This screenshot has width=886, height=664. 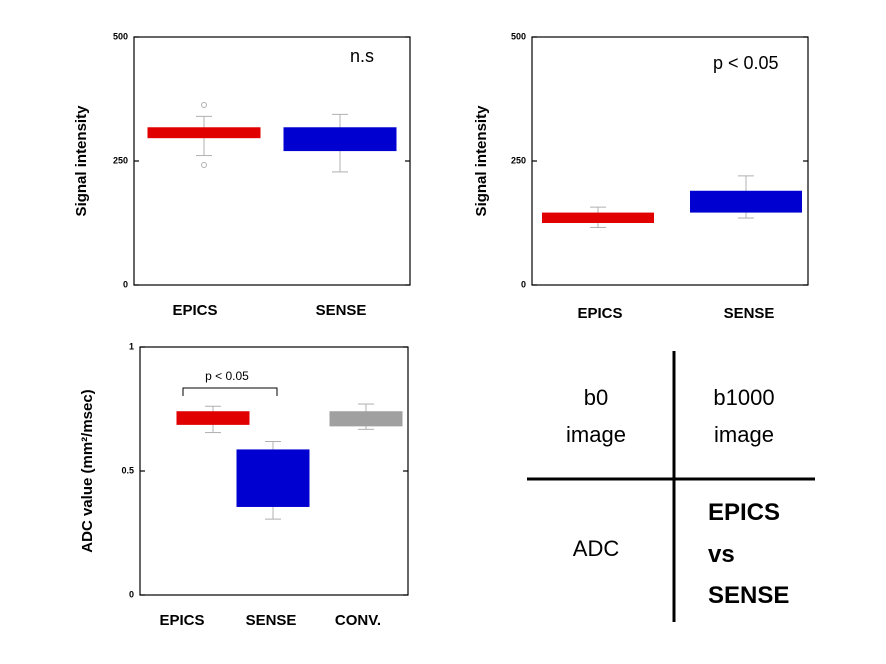 What do you see at coordinates (596, 434) in the screenshot?
I see `cell-b0-image: image` at bounding box center [596, 434].